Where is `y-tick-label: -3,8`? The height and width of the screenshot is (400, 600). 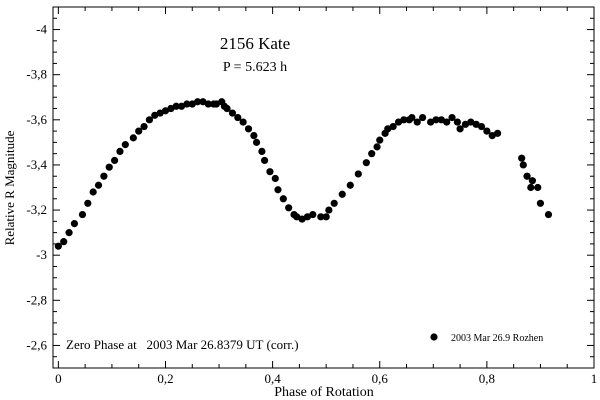
y-tick-label: -3,8 is located at coordinates (36, 74).